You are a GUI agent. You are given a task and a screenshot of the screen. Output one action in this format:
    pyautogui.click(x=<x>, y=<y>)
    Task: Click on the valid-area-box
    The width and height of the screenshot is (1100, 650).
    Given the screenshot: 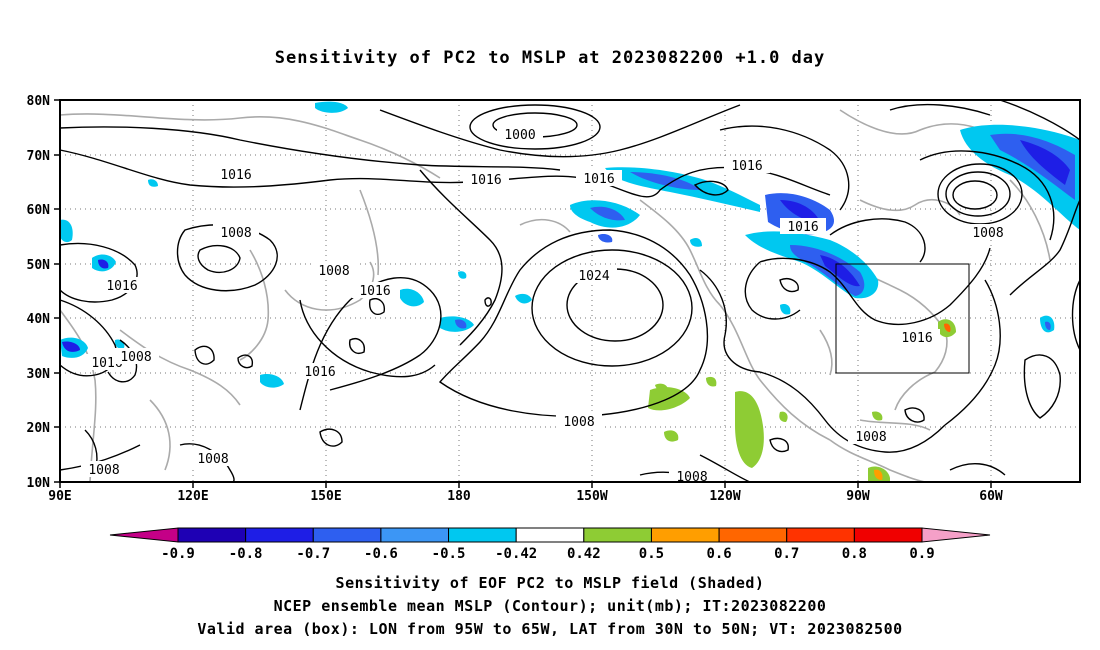 What is the action you would take?
    pyautogui.click(x=902, y=318)
    